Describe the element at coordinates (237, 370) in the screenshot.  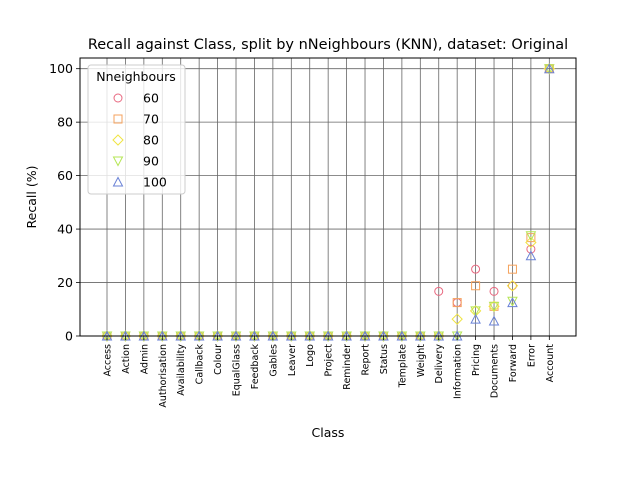
I see `x-tick-label: EqualGlass` at that location.